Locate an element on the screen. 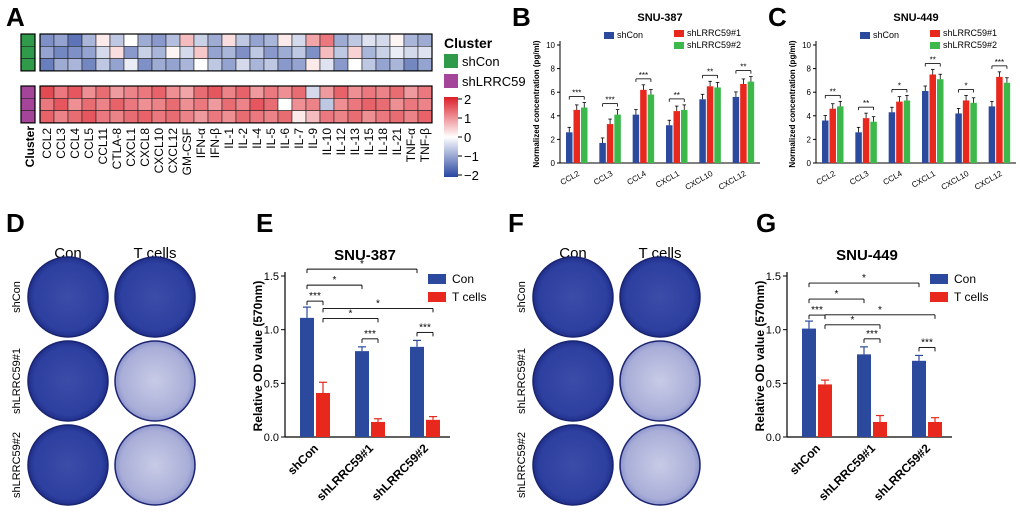  x-tick-label: CCL3 is located at coordinates (859, 178).